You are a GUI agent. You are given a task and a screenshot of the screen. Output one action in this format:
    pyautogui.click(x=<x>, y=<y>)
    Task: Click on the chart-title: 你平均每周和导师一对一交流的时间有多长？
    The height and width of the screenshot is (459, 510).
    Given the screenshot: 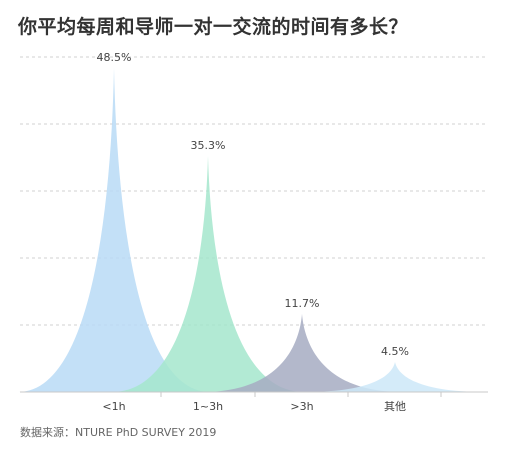 What is the action you would take?
    pyautogui.click(x=213, y=27)
    